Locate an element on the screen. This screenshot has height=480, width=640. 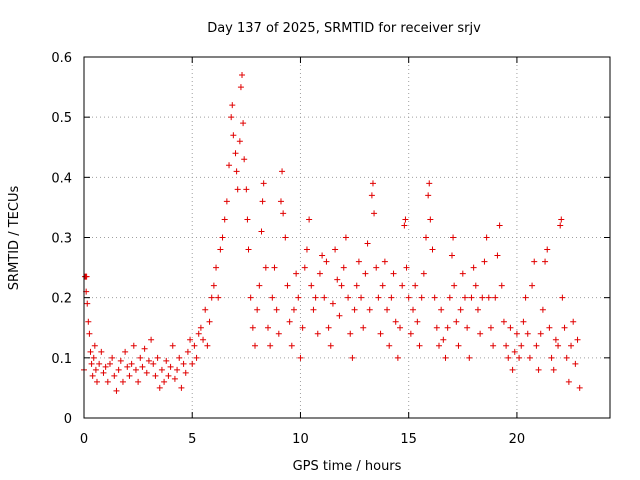
y-tick-label: 0.1 is located at coordinates (61, 359).